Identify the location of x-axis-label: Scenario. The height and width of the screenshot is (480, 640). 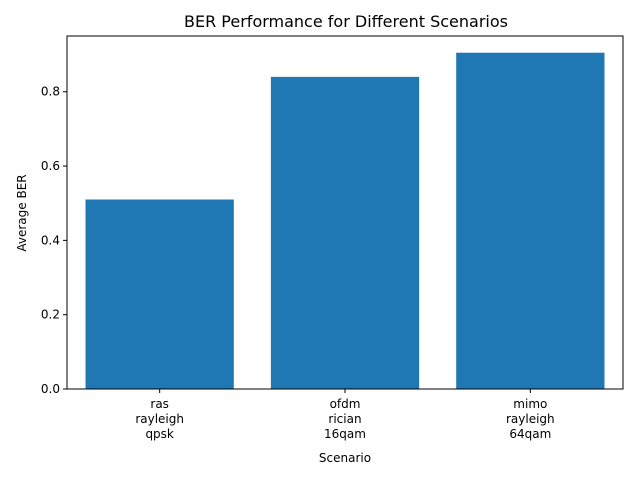
(345, 458).